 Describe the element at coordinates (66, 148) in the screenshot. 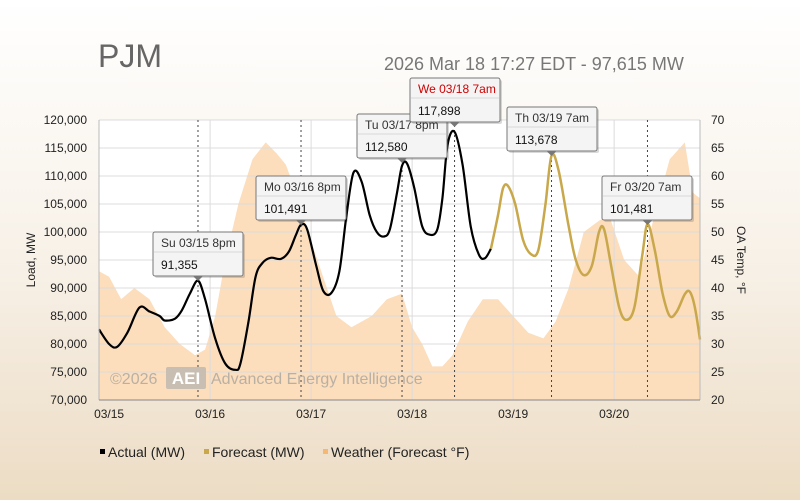

I see `y-tick-label: 115,000` at that location.